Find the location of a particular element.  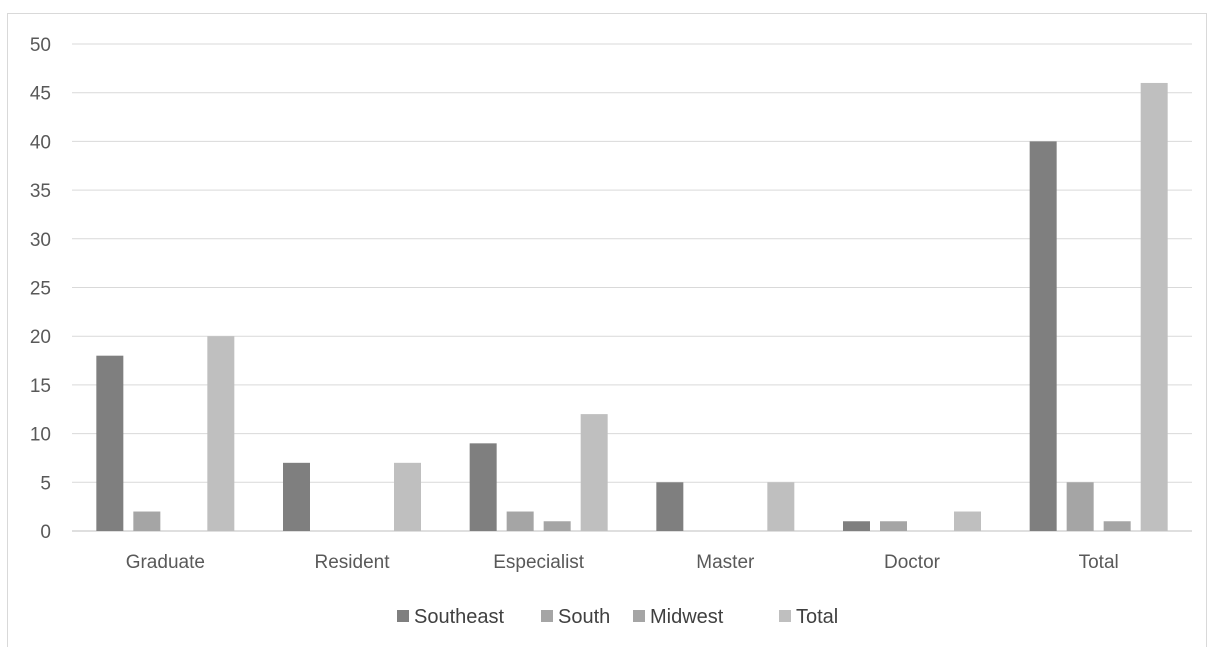

bar-southeast-total is located at coordinates (1043, 336).